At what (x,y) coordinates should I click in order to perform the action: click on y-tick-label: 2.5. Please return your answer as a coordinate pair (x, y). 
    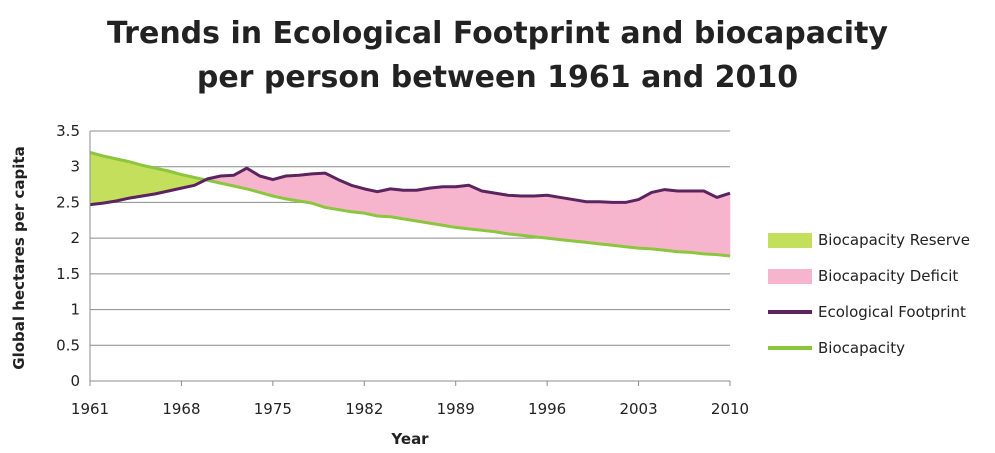
    Looking at the image, I should click on (68, 202).